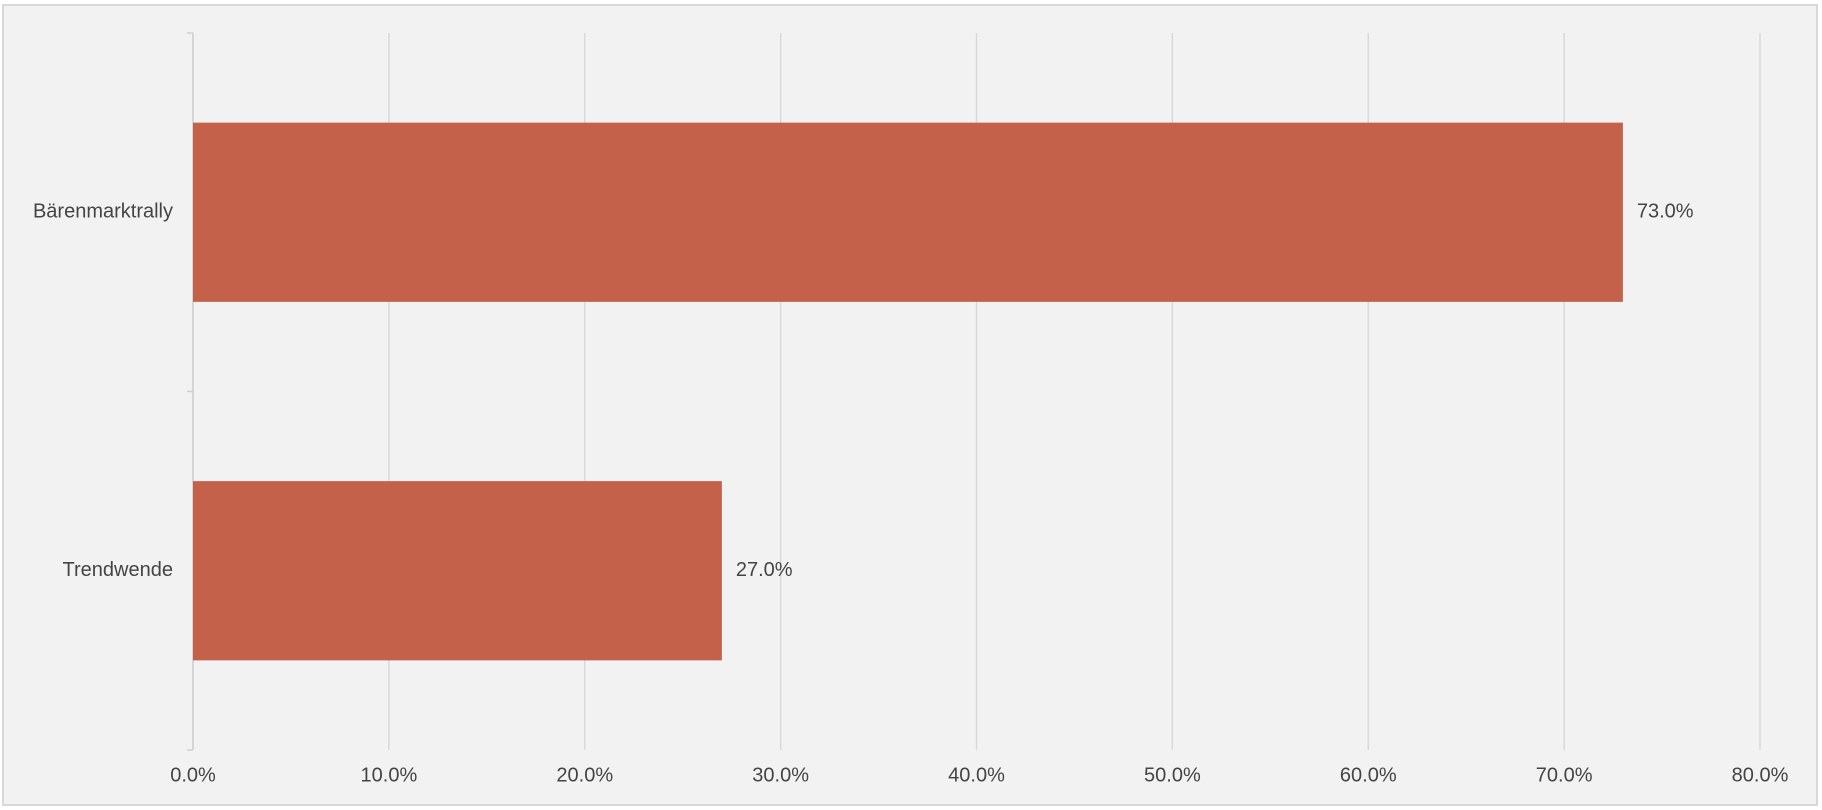 This screenshot has width=1822, height=810. I want to click on x-tick-label: 20.0%, so click(584, 775).